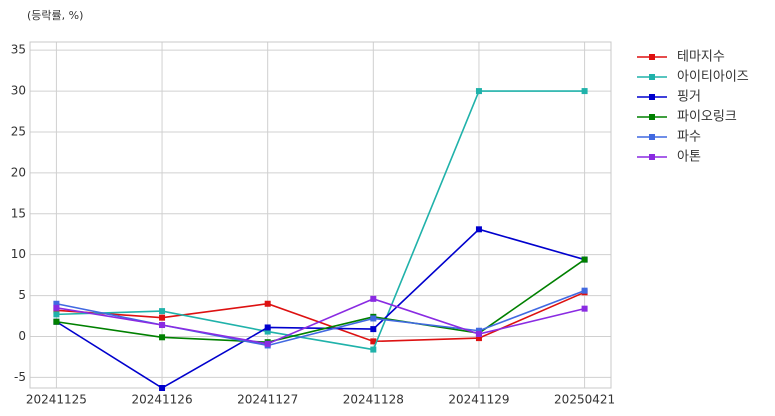 This screenshot has height=416, width=775. I want to click on x-tick-label: 20241128, so click(373, 400).